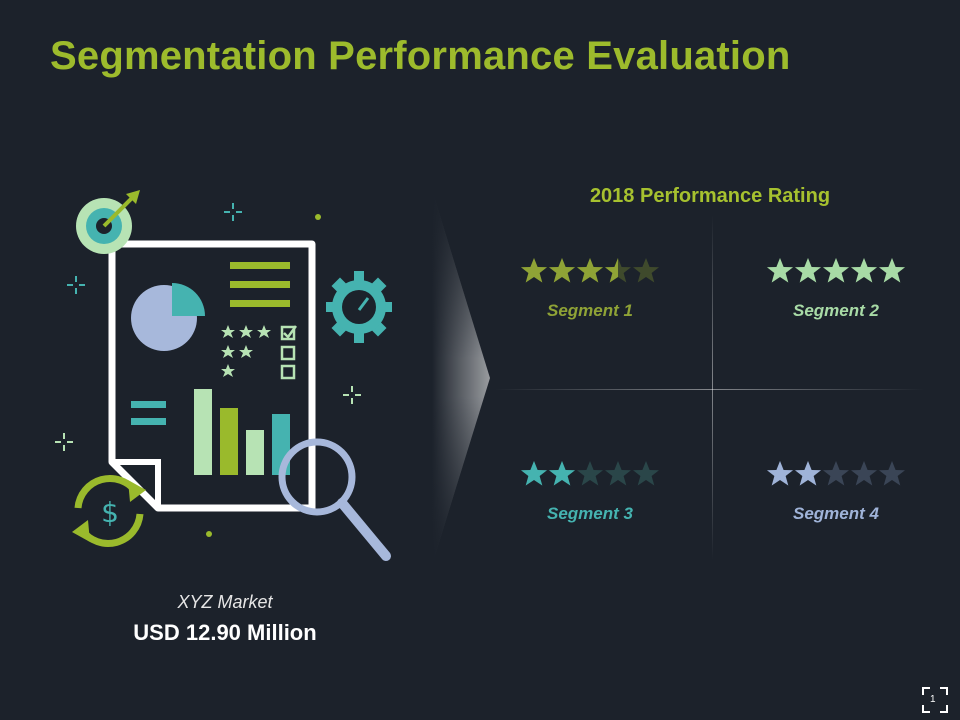  I want to click on segment-2-rating: Segment 2, so click(836, 289).